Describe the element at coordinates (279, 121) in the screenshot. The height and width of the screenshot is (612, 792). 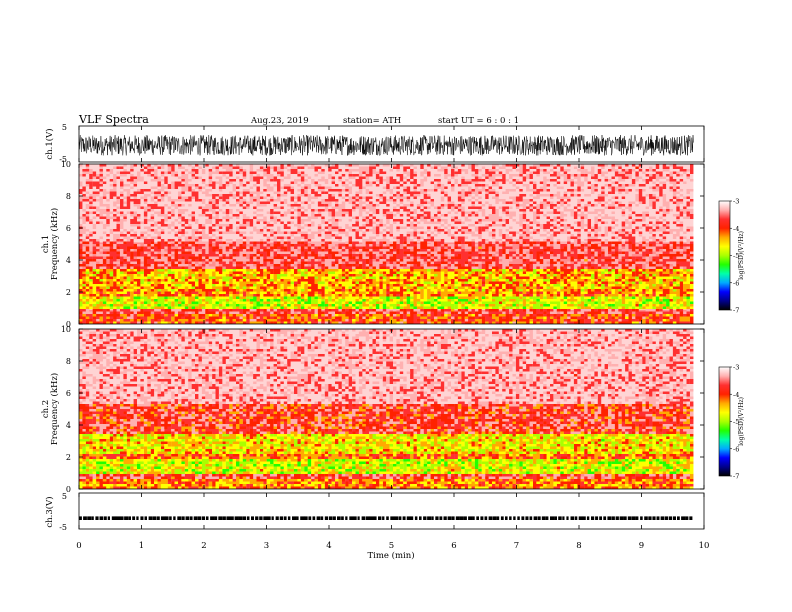
I see `date-label: Aug.23, 2019` at that location.